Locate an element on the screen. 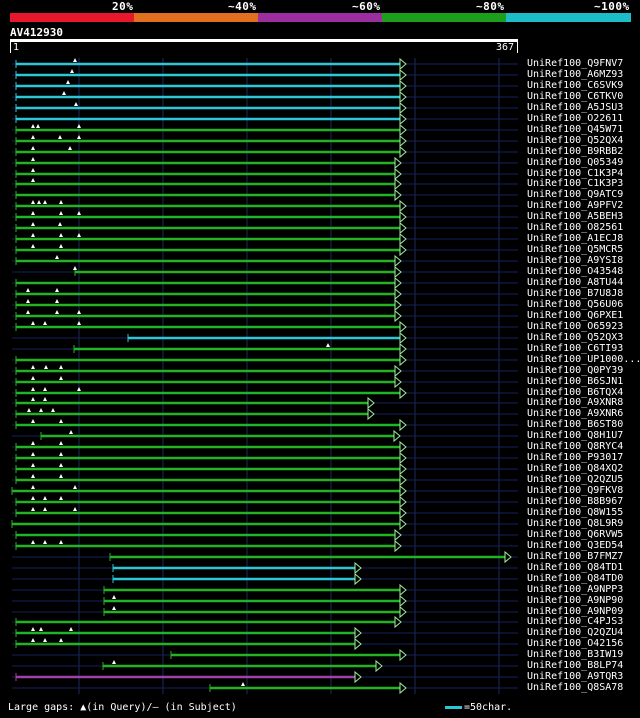  hit-label: UniRef100_A9NP09 is located at coordinates (575, 611).